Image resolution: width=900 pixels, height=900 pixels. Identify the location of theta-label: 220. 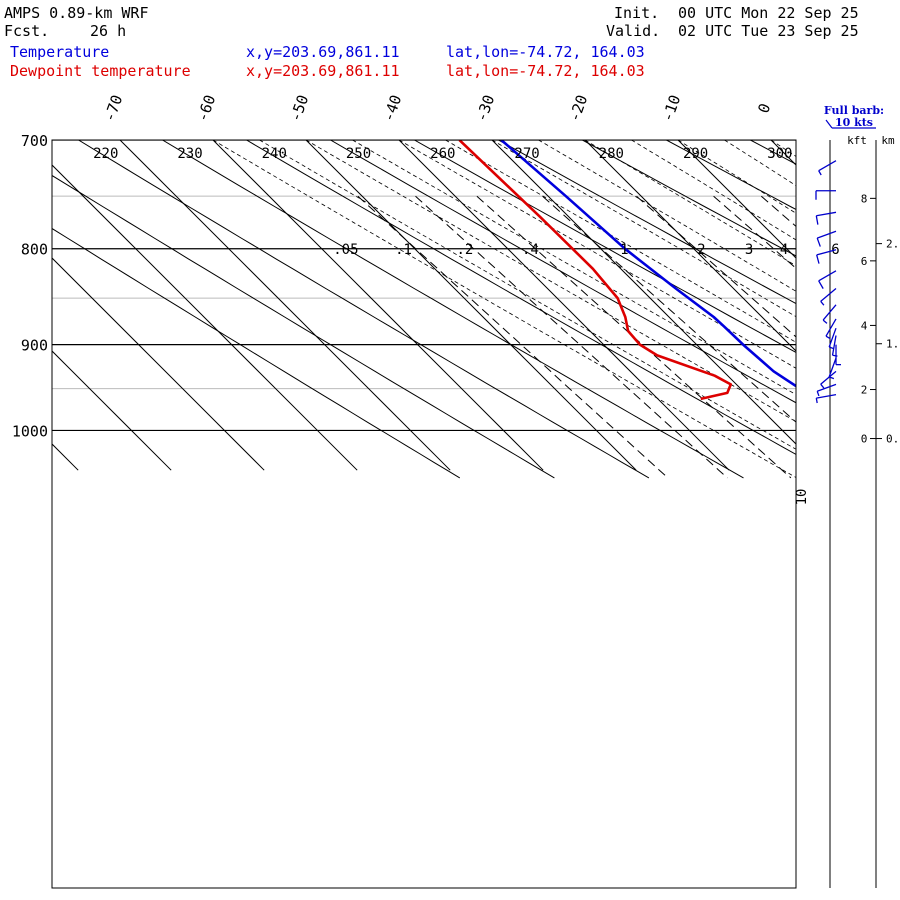
(105, 154).